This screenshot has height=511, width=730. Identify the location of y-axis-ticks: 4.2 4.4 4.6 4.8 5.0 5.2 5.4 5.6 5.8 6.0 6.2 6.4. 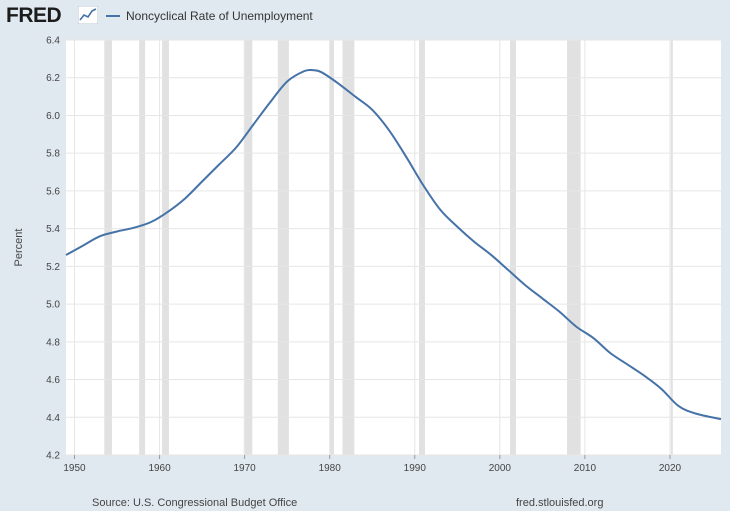
(53, 249).